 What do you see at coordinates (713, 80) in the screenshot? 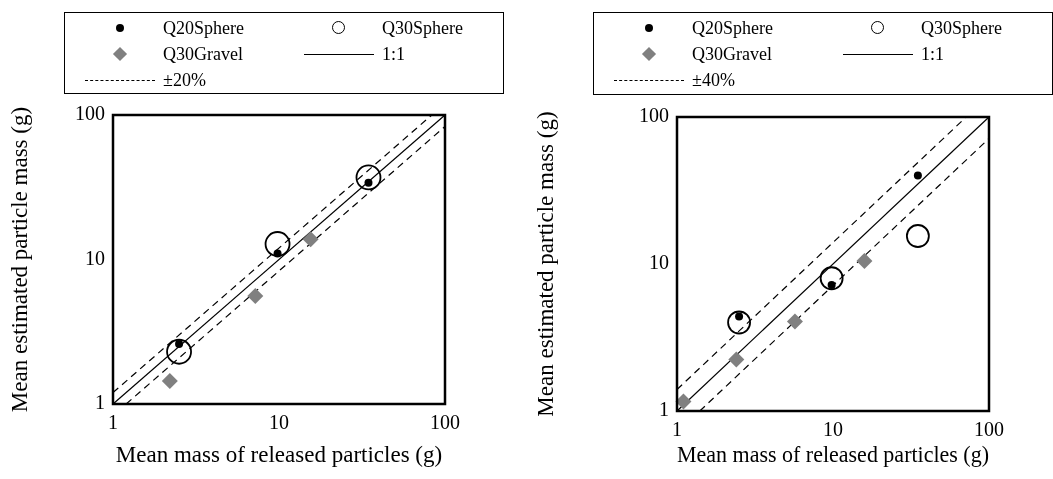
I see `legend-label: ±40%` at bounding box center [713, 80].